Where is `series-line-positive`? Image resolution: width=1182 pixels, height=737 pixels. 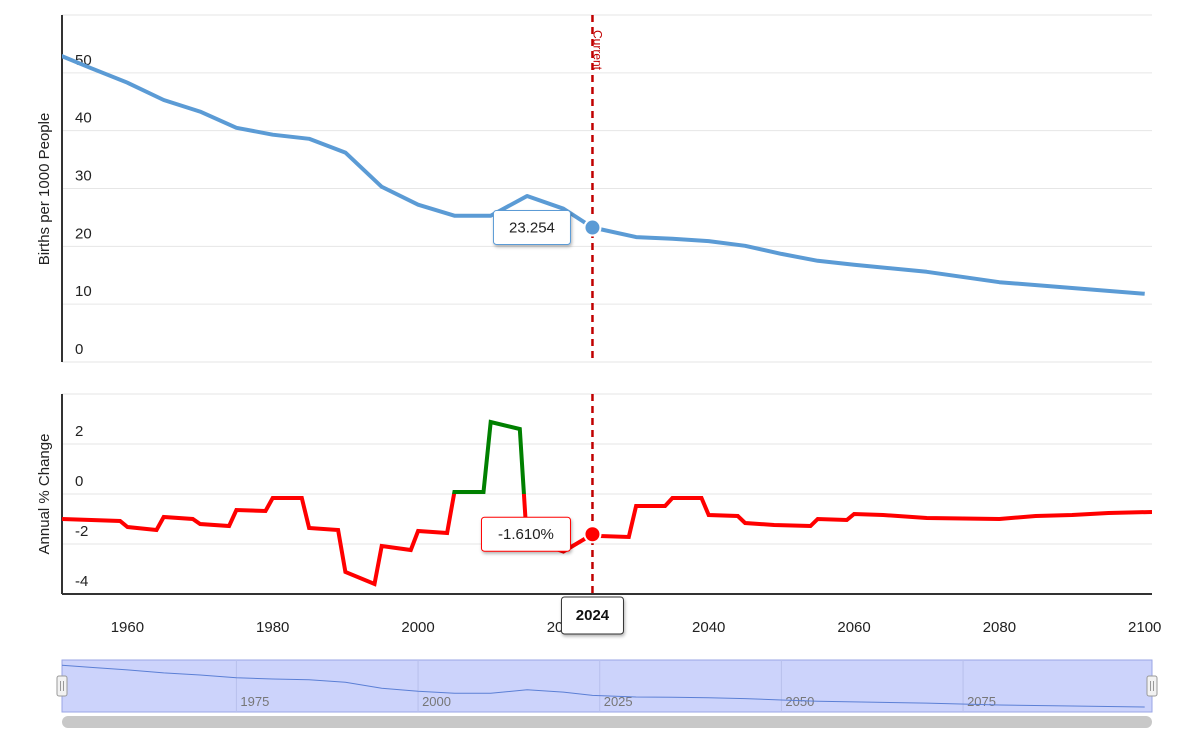 series-line-positive is located at coordinates (489, 456).